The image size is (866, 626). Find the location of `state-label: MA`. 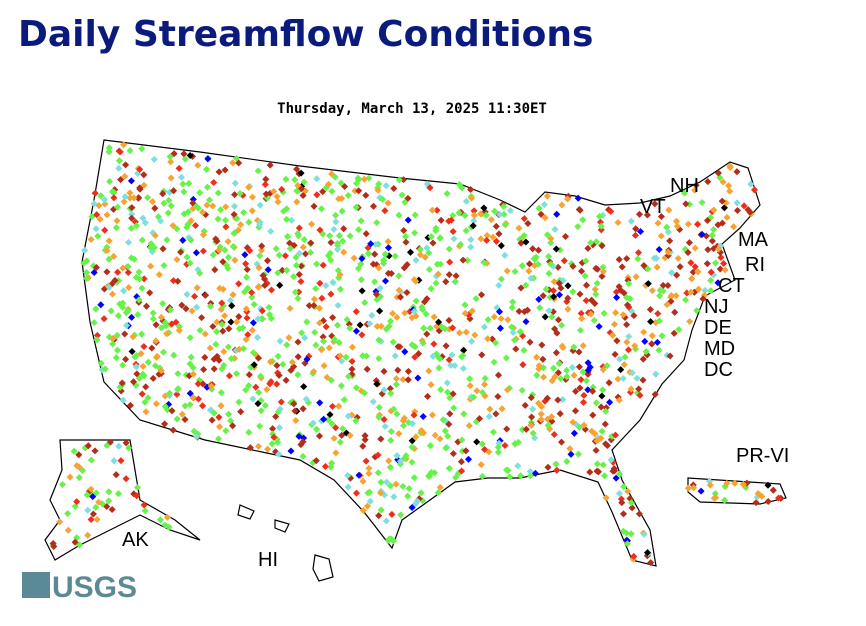

state-label: MA is located at coordinates (753, 240).